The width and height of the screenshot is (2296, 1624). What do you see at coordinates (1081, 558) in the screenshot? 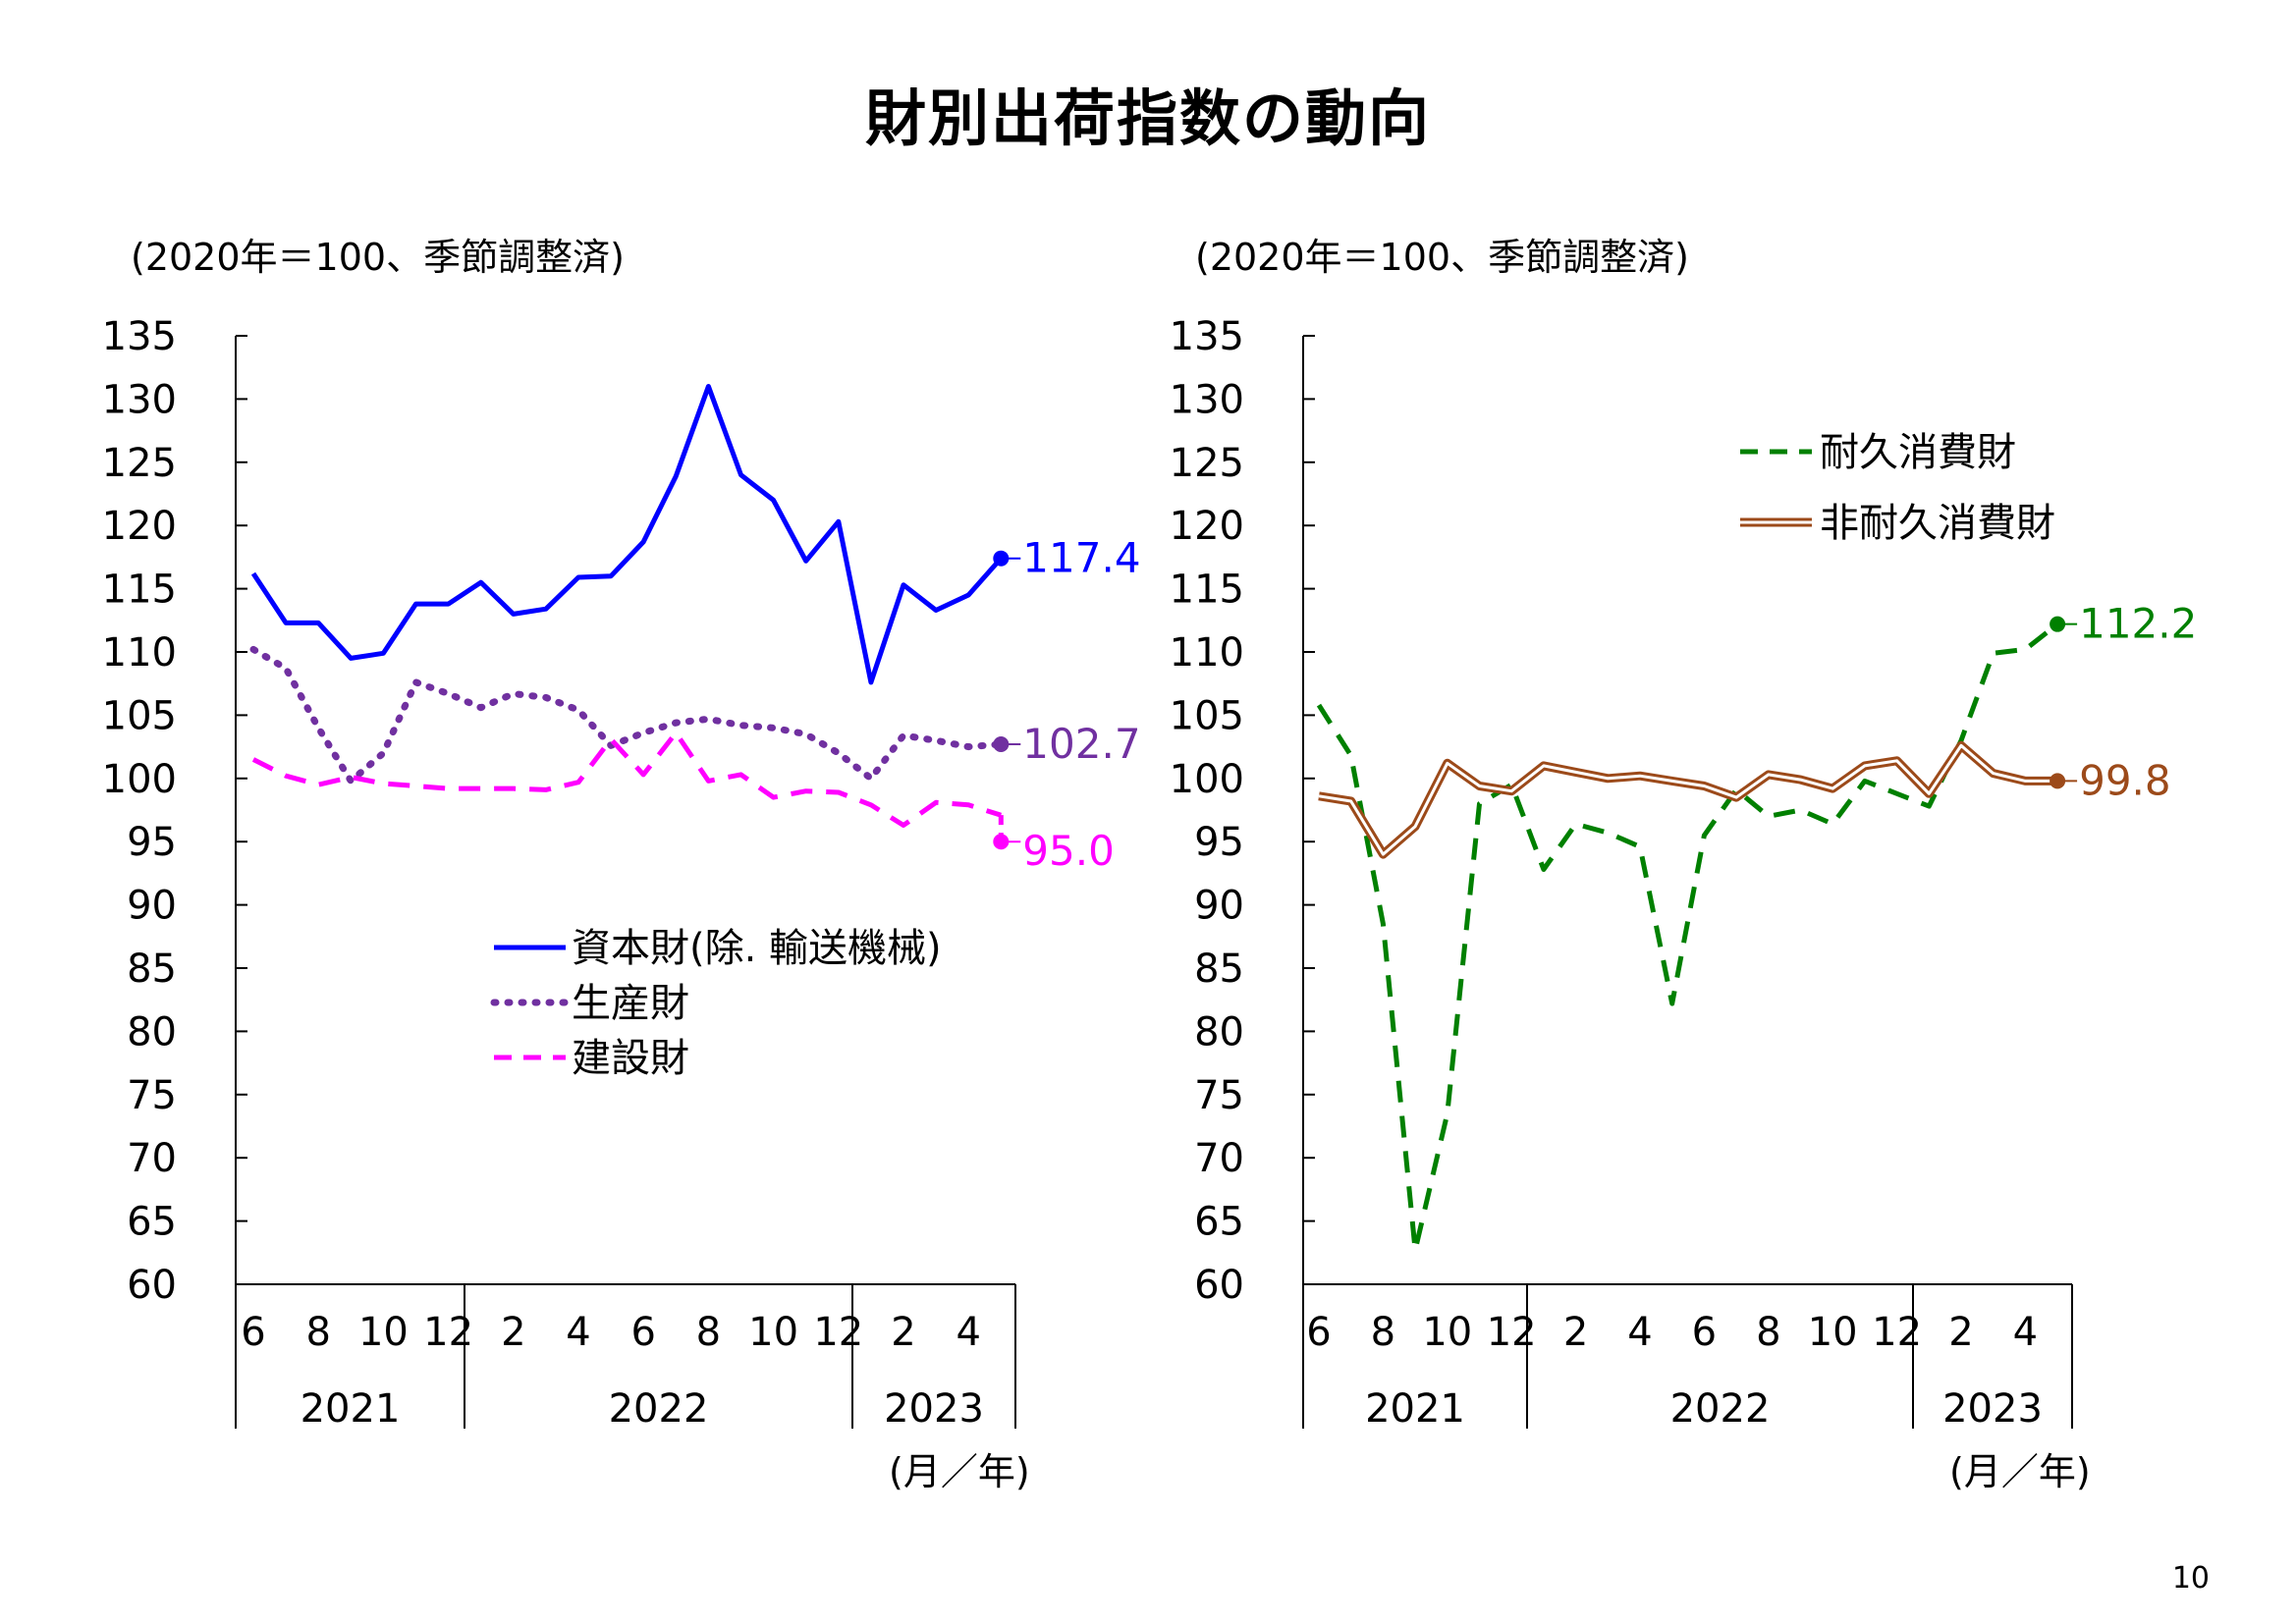
I see `series-end-label: 117.4` at bounding box center [1081, 558].